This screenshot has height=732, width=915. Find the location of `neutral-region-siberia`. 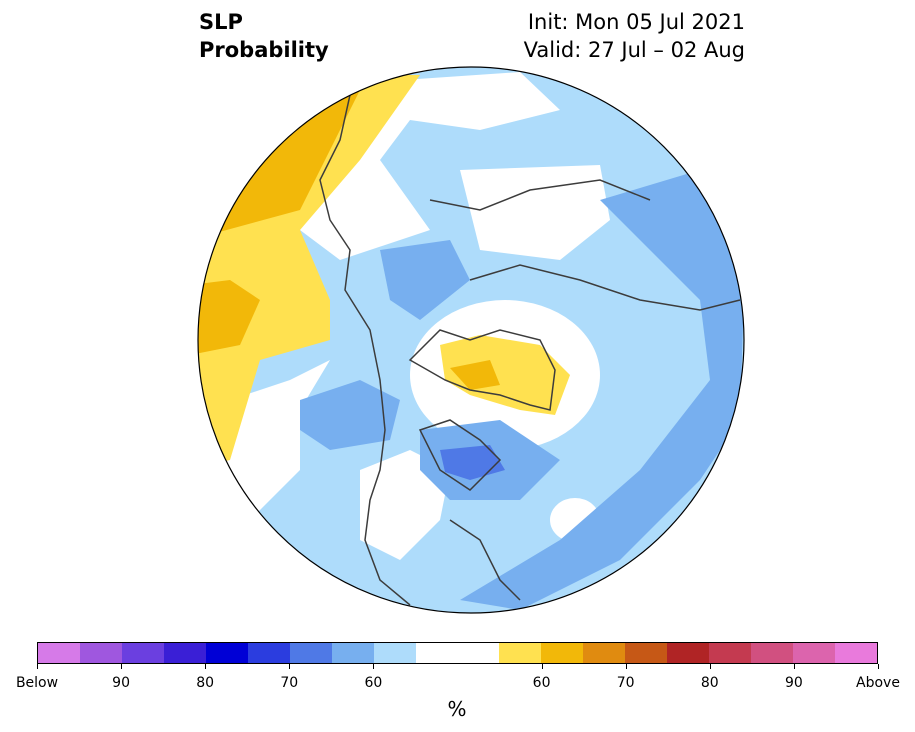

neutral-region-siberia is located at coordinates (535, 212).